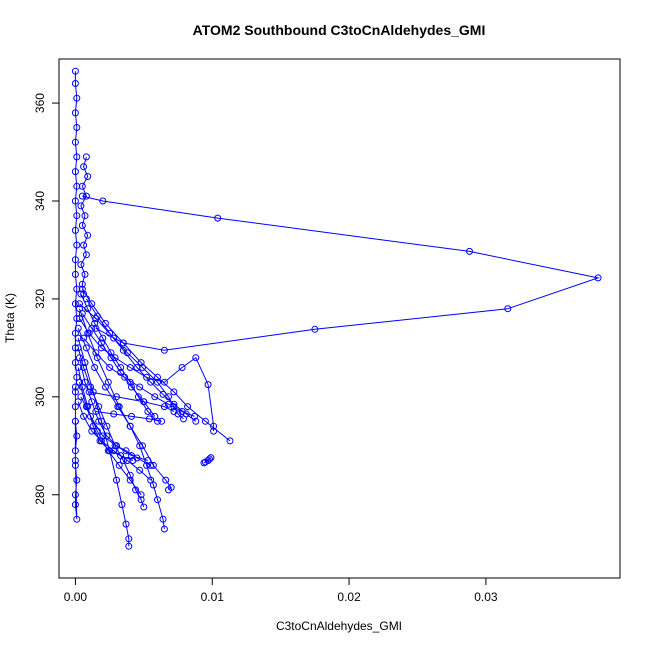  What do you see at coordinates (46, 299) in the screenshot?
I see `y-axis: 280 300 320 340 360` at bounding box center [46, 299].